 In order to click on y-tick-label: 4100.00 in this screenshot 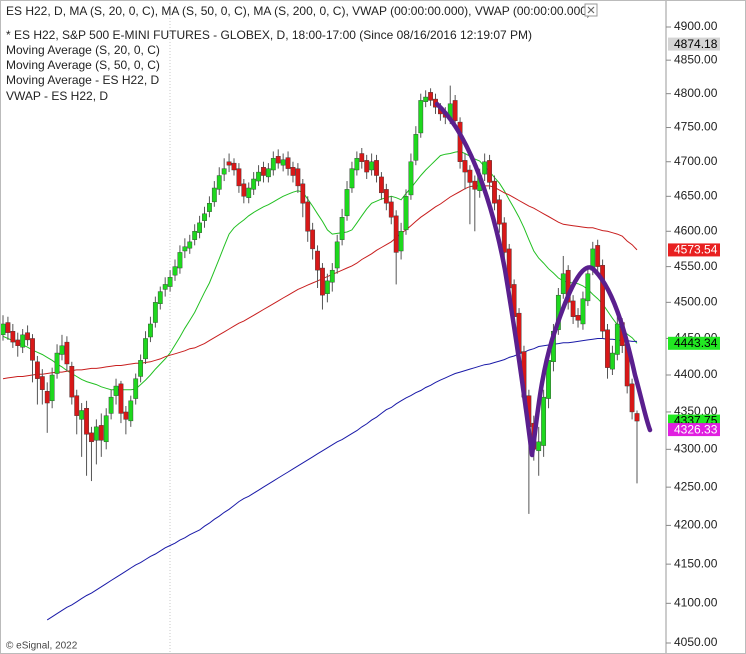, I will do `click(696, 602)`.